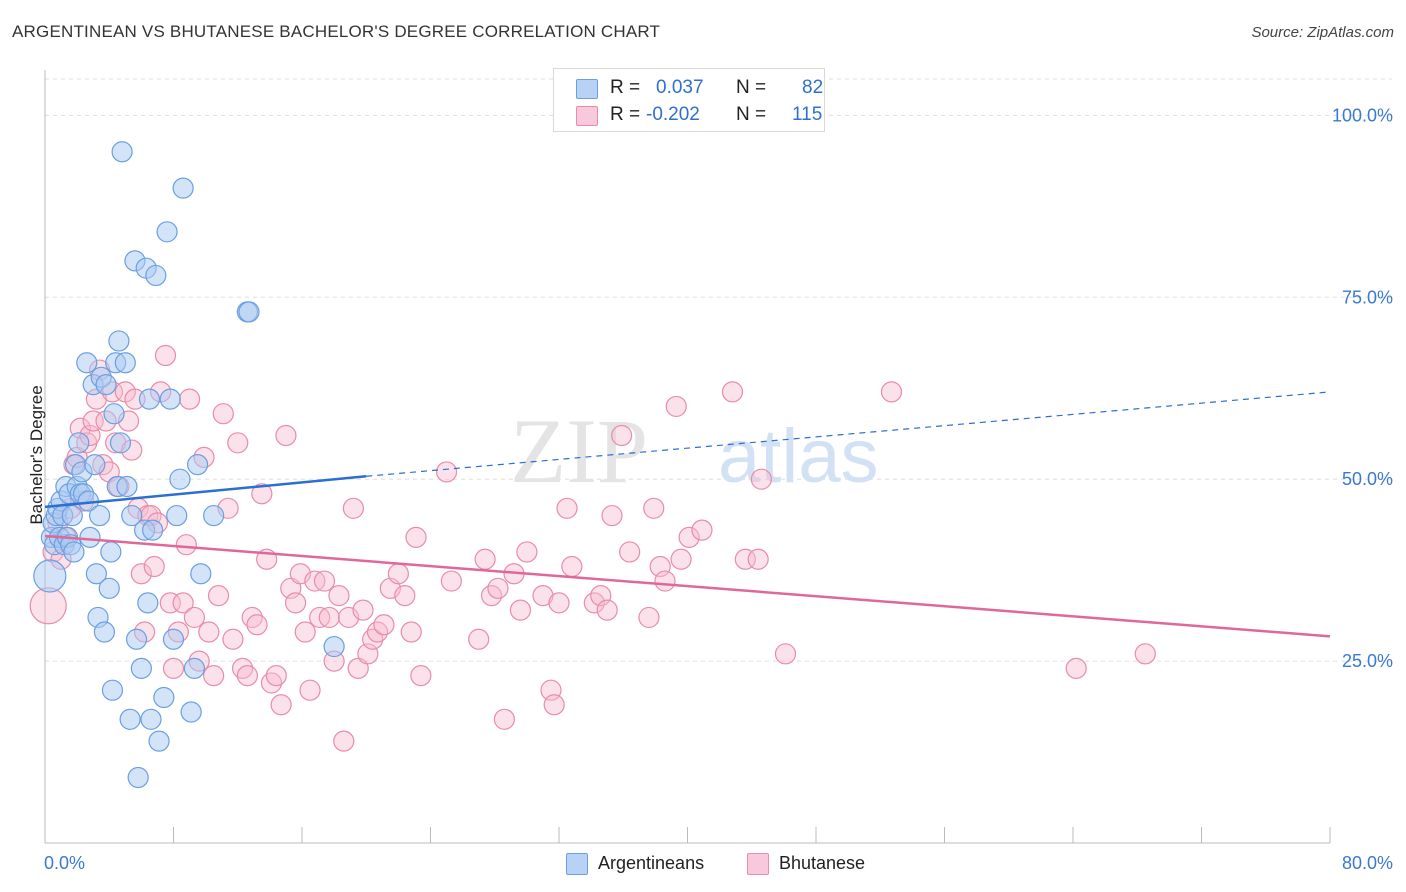  Describe the element at coordinates (1367, 863) in the screenshot. I see `x-tick-label: 80.0%` at that location.